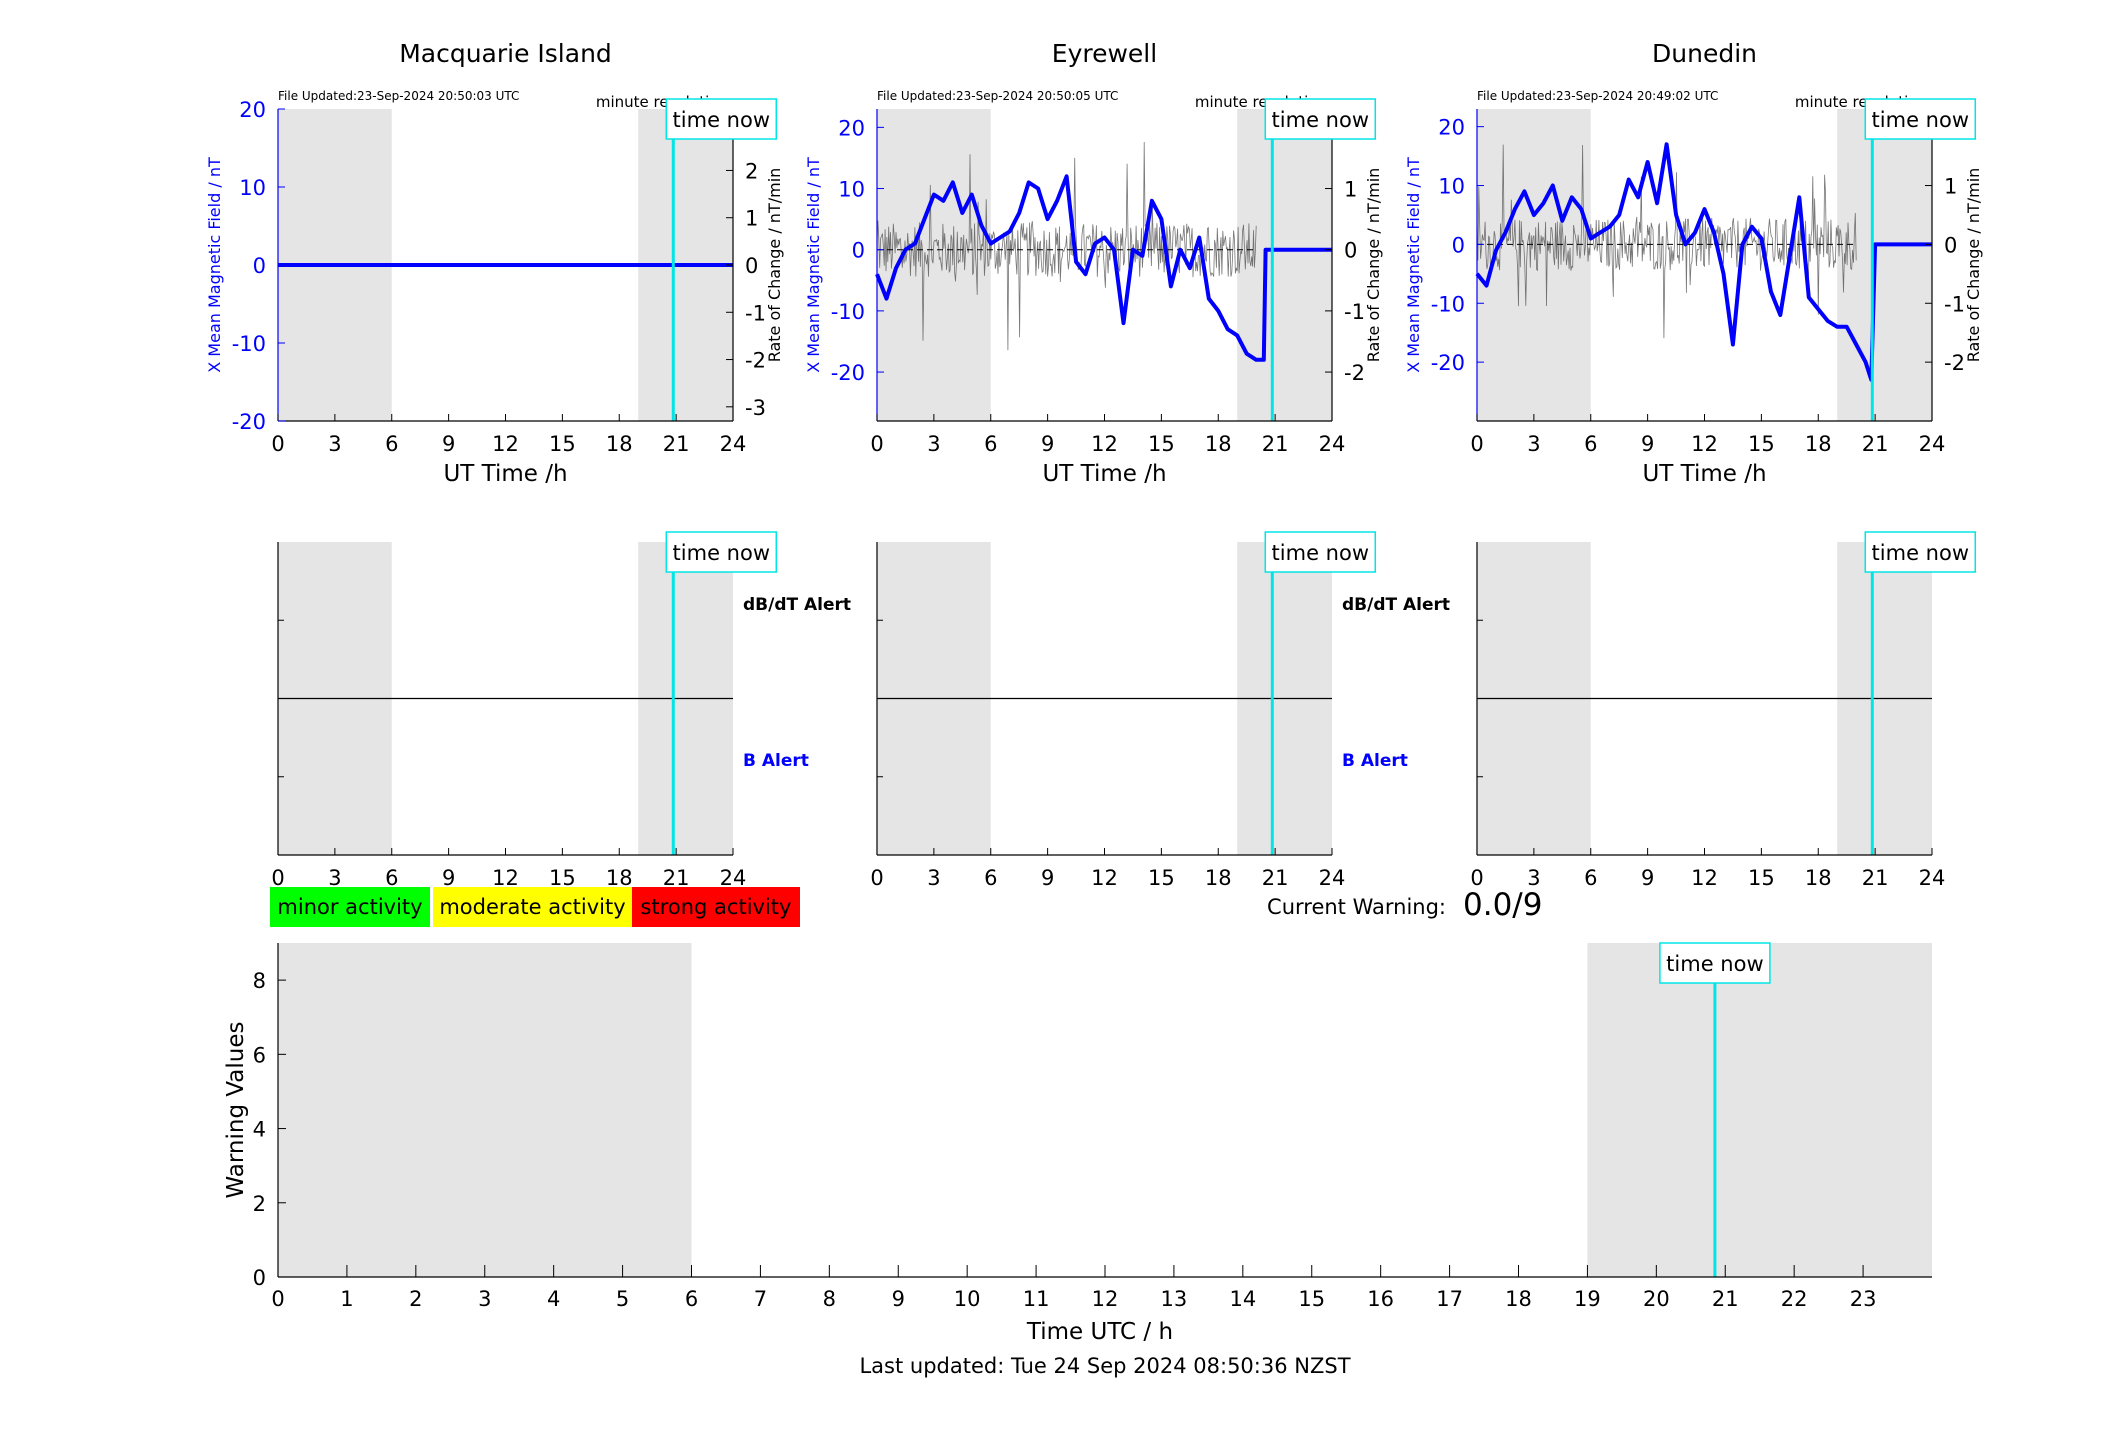 This screenshot has height=1442, width=2117. I want to click on alert-panel-2: 0 3 6 9 12 15 18 21 24 dB/dT Alert B Alert time now, so click(1160, 710).